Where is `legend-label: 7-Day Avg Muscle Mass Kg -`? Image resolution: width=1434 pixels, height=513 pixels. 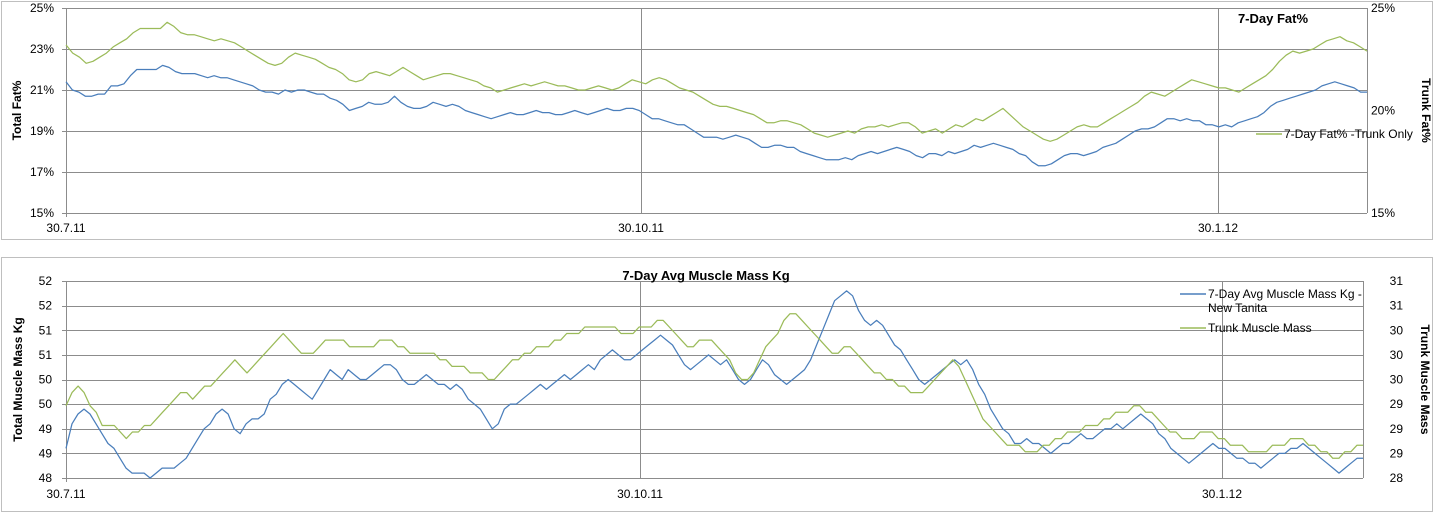
legend-label: 7-Day Avg Muscle Mass Kg - is located at coordinates (1285, 294).